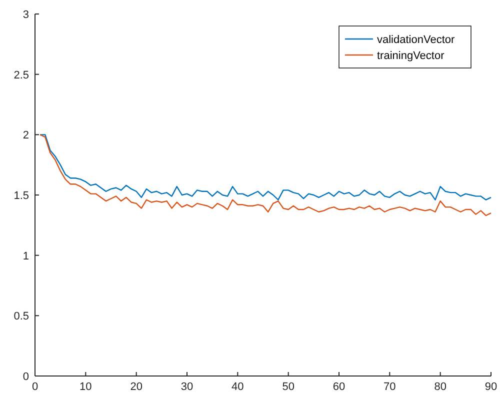 This screenshot has width=500, height=401. Describe the element at coordinates (288, 387) in the screenshot. I see `x-tick-label: 50` at that location.